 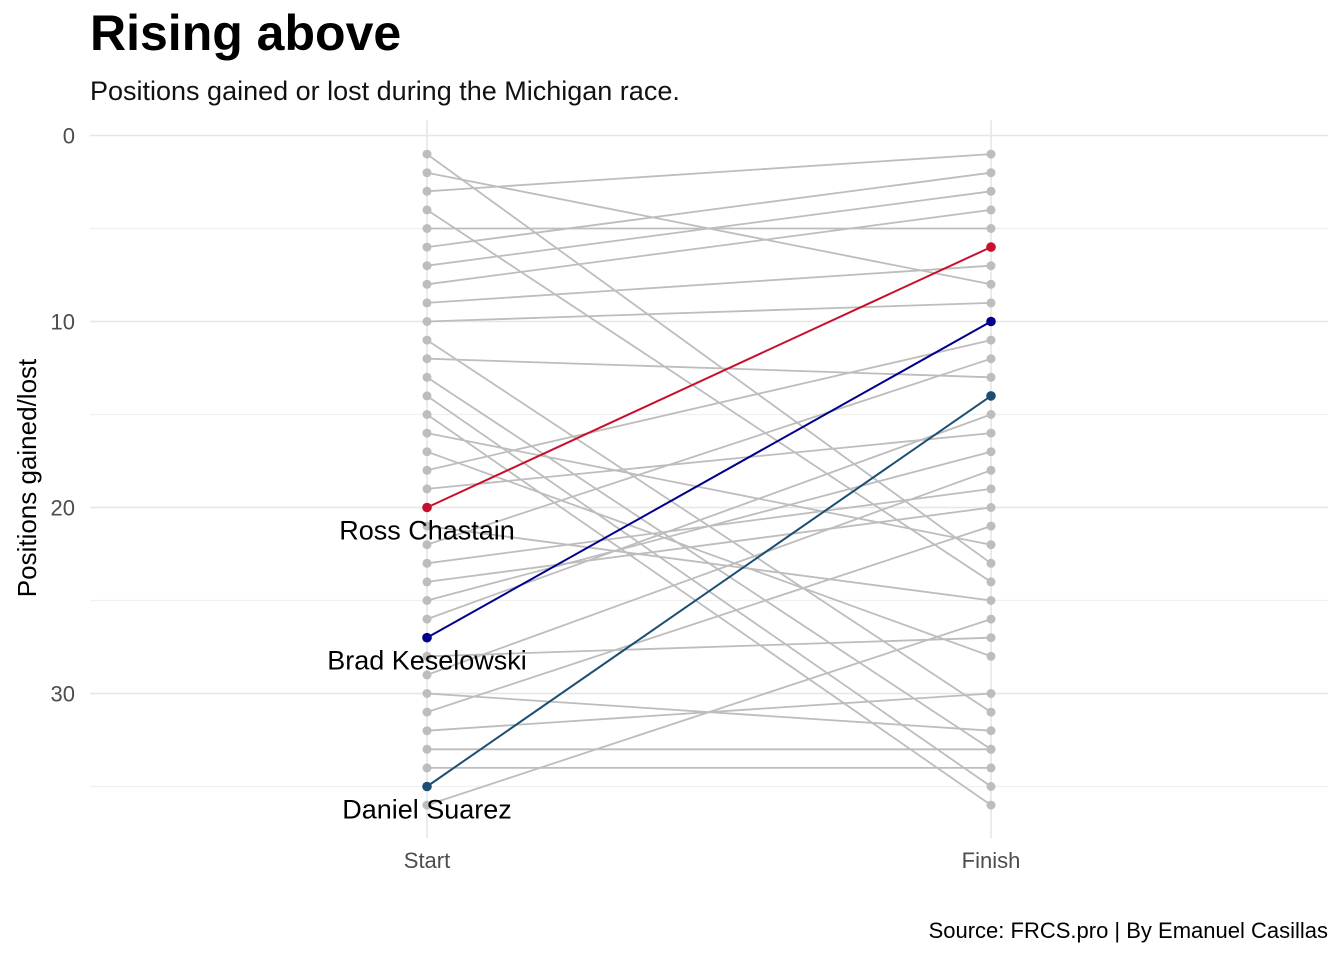 What do you see at coordinates (63, 415) in the screenshot?
I see `y-axis-ticks: 0 10 20 30` at bounding box center [63, 415].